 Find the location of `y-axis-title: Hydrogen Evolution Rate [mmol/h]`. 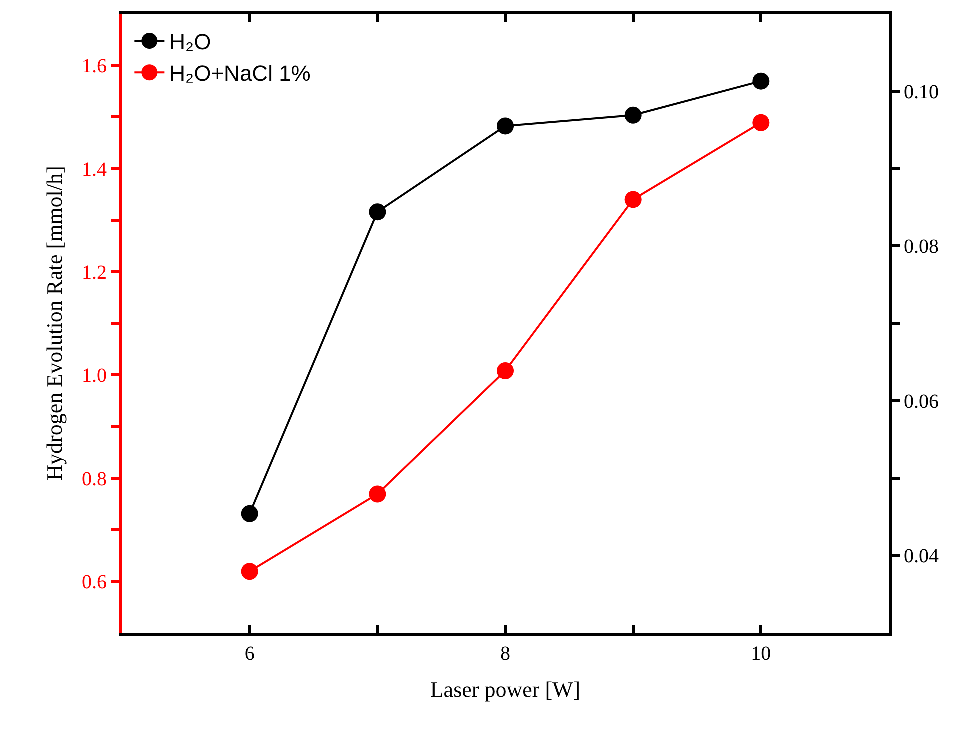

y-axis-title: Hydrogen Evolution Rate [mmol/h] is located at coordinates (54, 323).